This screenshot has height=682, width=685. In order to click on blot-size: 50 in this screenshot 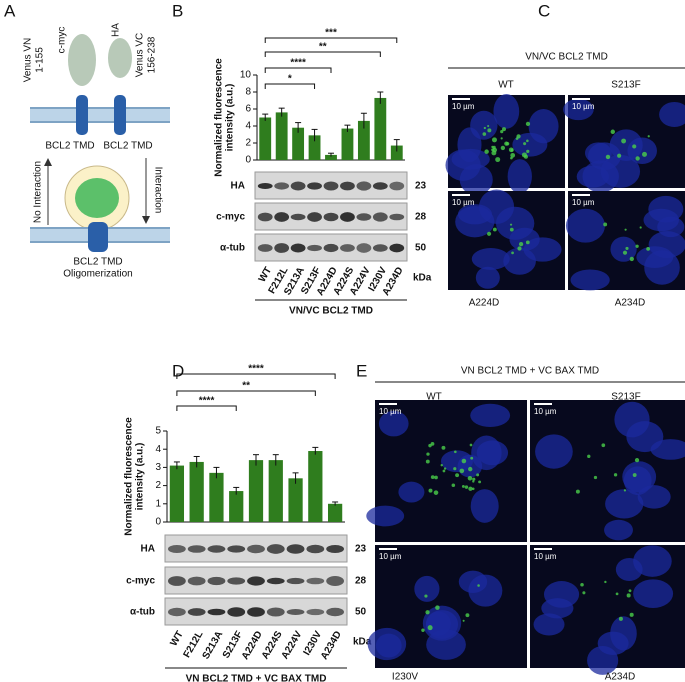, I will do `click(421, 248)`.